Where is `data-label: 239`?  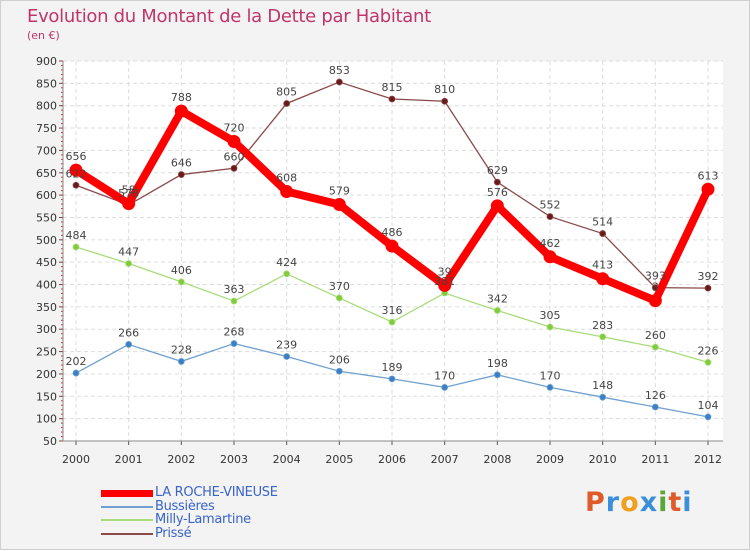
data-label: 239 is located at coordinates (286, 345).